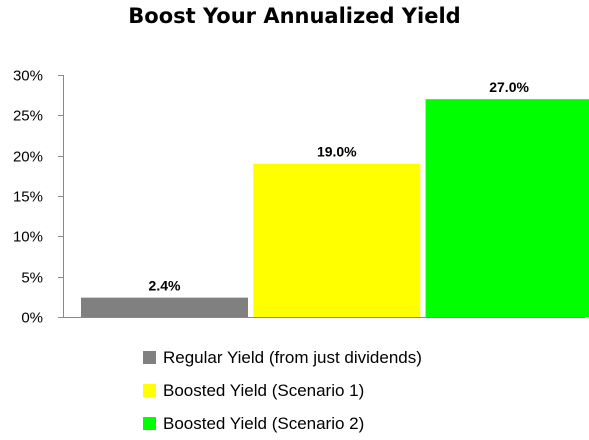  What do you see at coordinates (264, 423) in the screenshot?
I see `legend-label: Boosted Yield (Scenario 2)` at bounding box center [264, 423].